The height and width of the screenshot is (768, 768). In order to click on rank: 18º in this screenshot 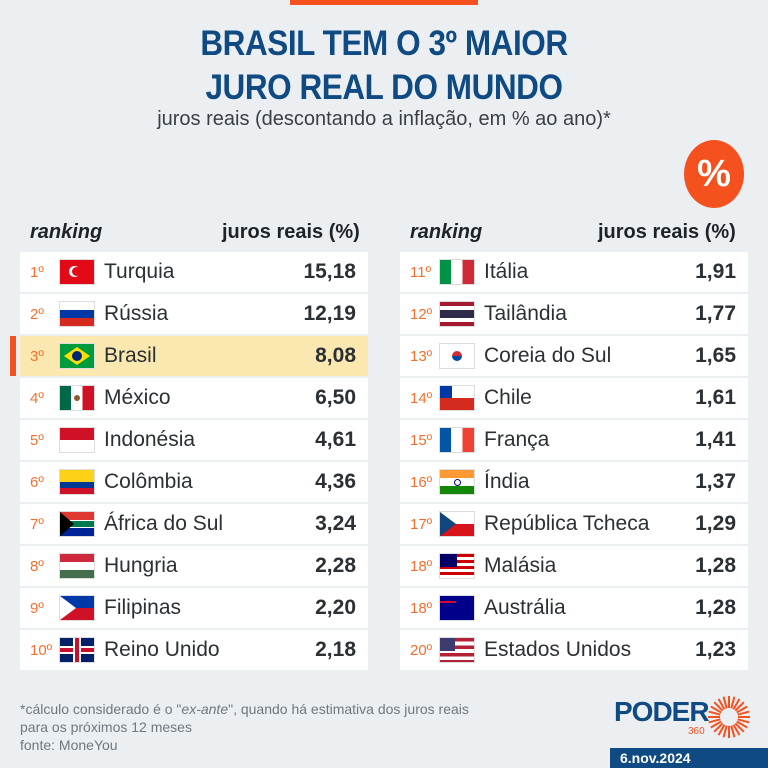, I will do `click(421, 566)`.